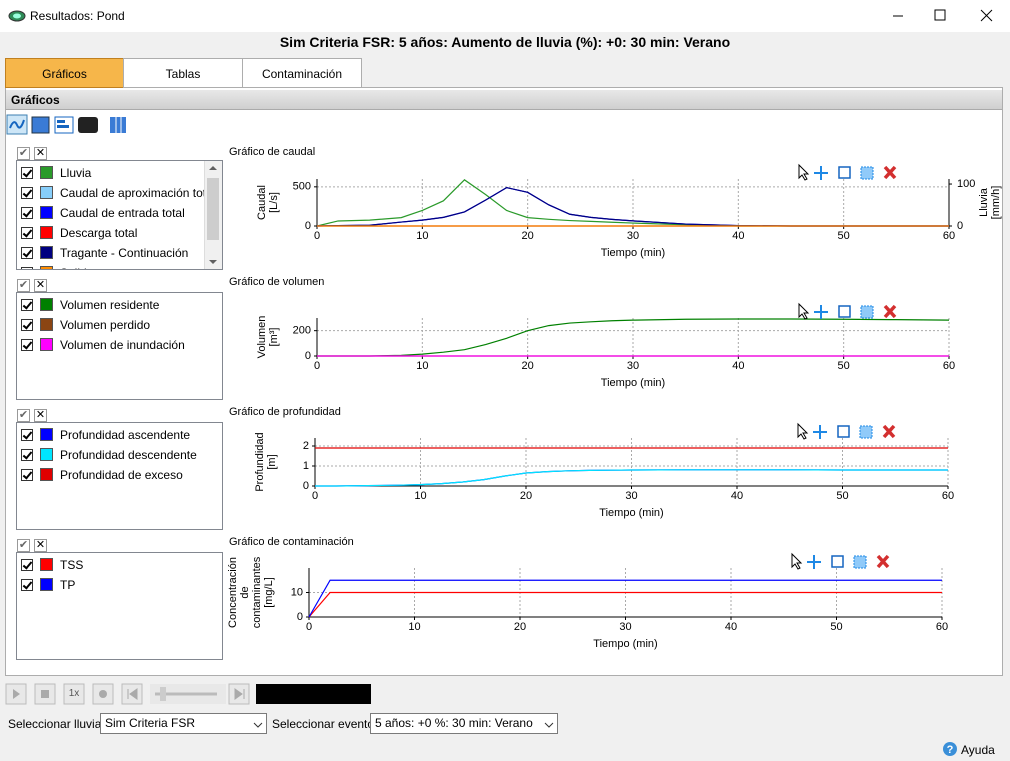  I want to click on legend-item: TSS, so click(112, 566).